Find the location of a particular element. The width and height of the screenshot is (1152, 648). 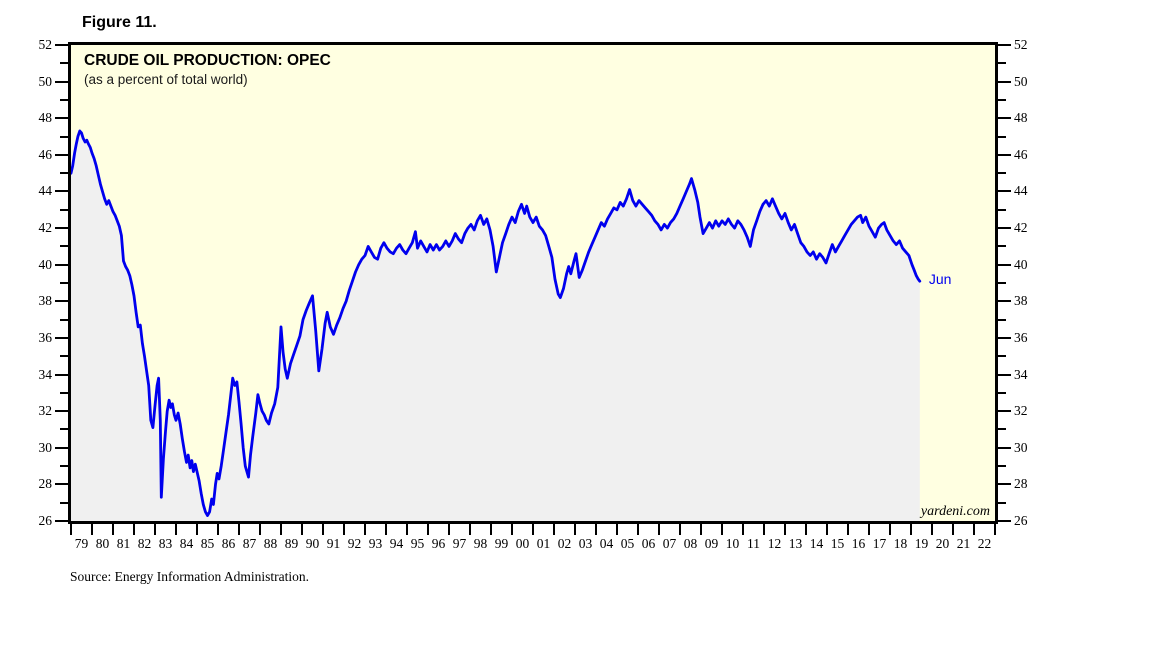

x-axis-label: 95 is located at coordinates (417, 543).